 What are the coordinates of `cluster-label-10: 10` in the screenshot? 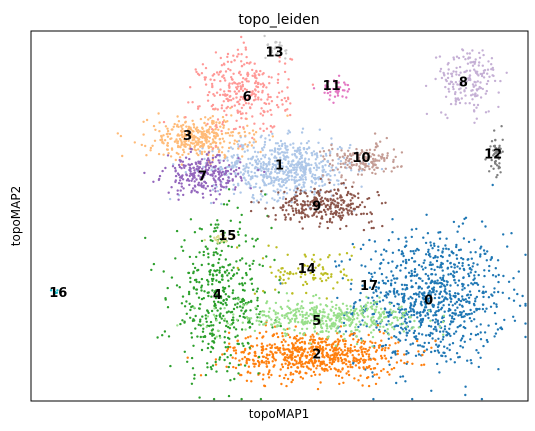 It's located at (361, 158).